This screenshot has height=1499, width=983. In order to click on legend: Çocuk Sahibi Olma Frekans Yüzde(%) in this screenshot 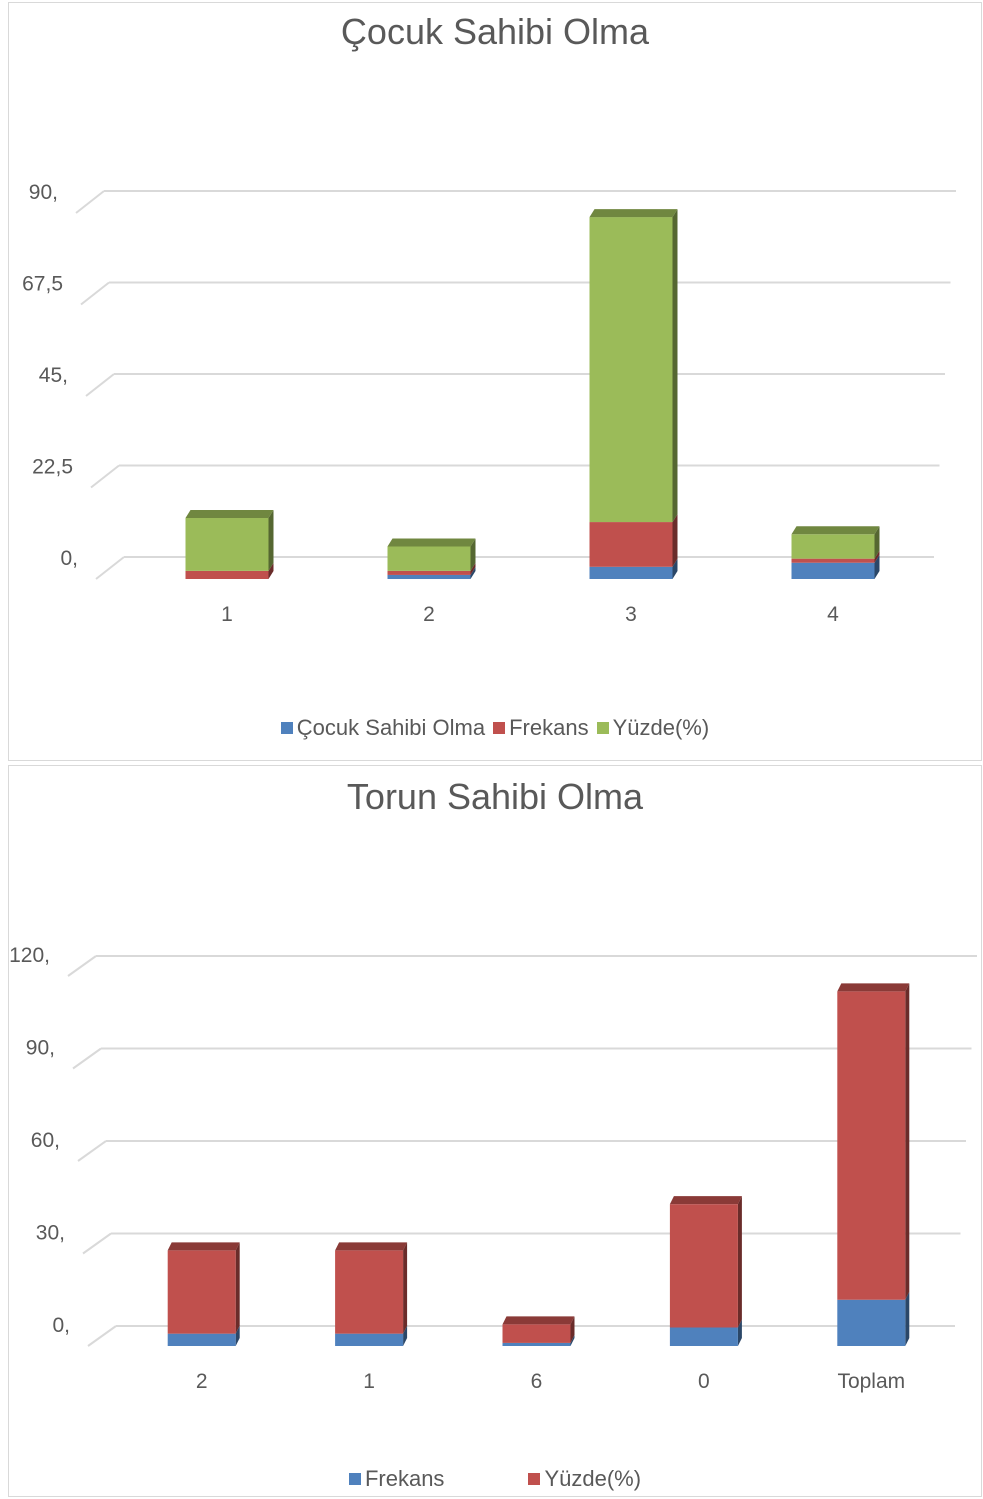, I will do `click(495, 728)`.